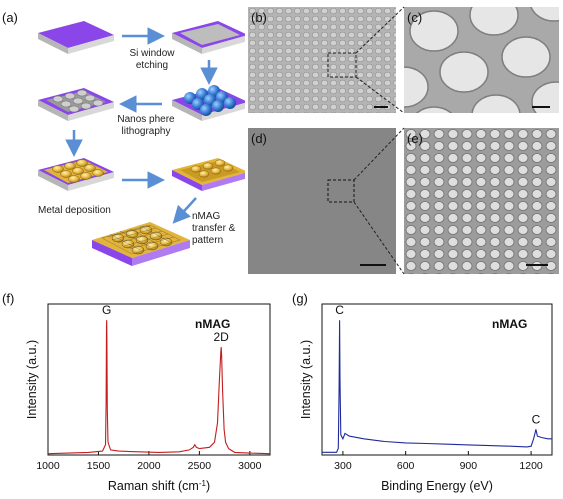 This screenshot has width=563, height=499. Describe the element at coordinates (74, 210) in the screenshot. I see `step-label-metal-deposition: Metal deposition` at that location.